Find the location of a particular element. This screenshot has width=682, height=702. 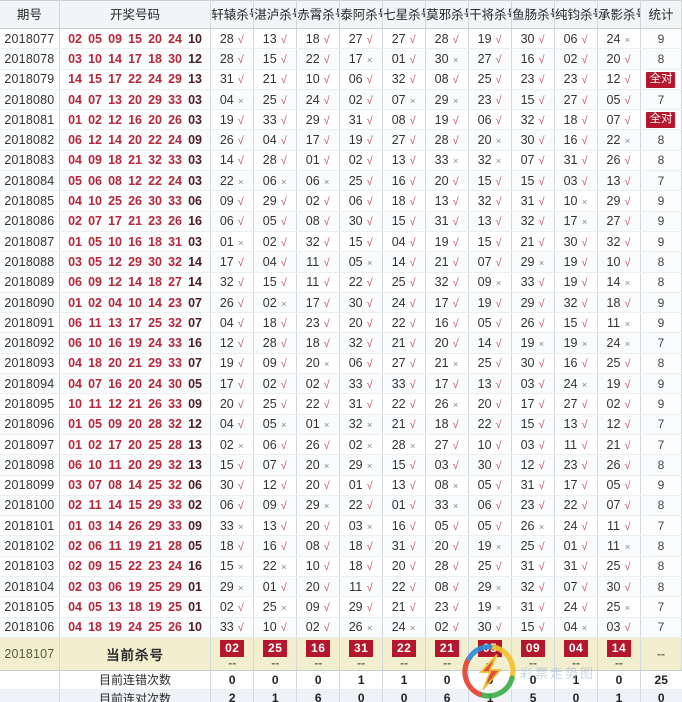

kill-number-cell: 22 √ is located at coordinates (404, 323).